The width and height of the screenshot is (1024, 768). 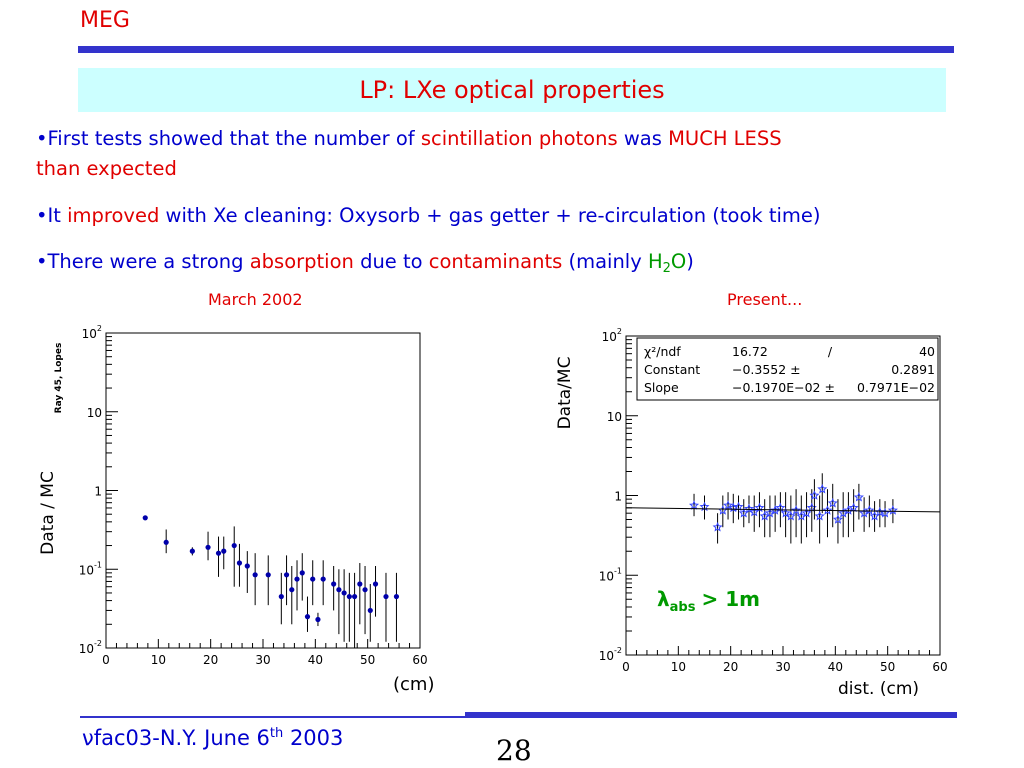 I want to click on x-tick-label: 50, so click(x=887, y=667).